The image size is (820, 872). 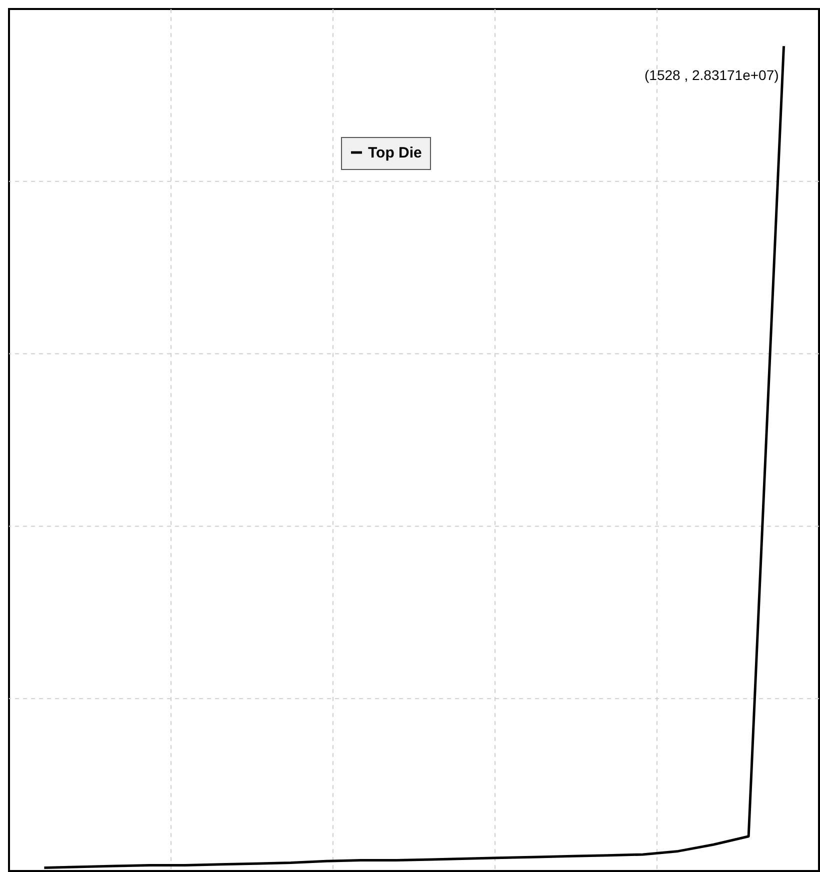 I want to click on annotation: (1528 , 2.83171e+07), so click(x=711, y=75).